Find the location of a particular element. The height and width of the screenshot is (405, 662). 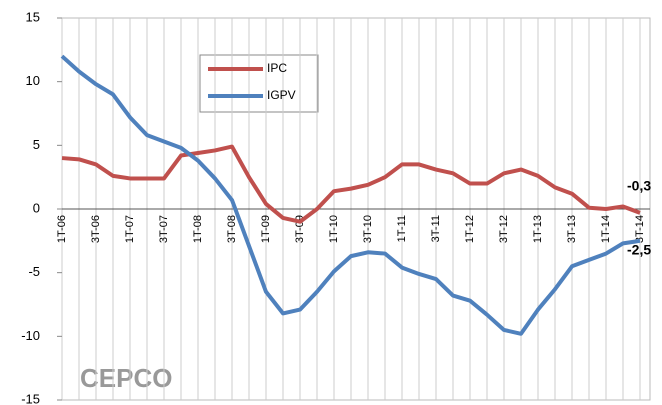

x-tick-label: 1T-14 is located at coordinates (606, 229).